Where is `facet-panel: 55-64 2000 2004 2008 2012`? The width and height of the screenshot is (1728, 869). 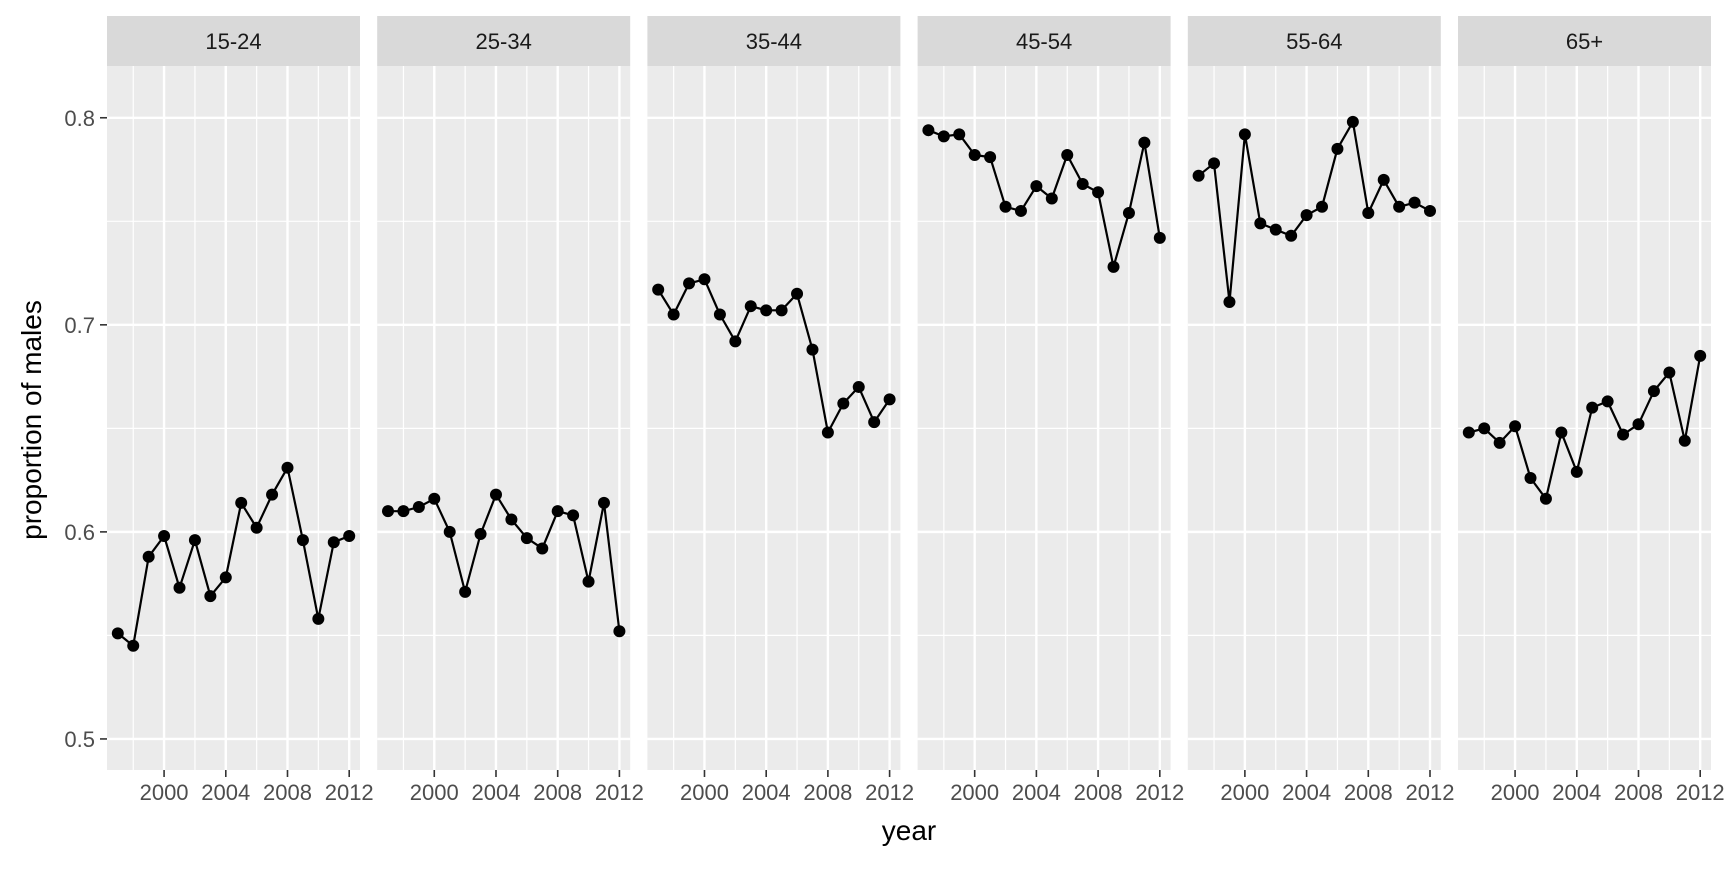
facet-panel: 55-64 2000 2004 2008 2012 is located at coordinates (1321, 410).